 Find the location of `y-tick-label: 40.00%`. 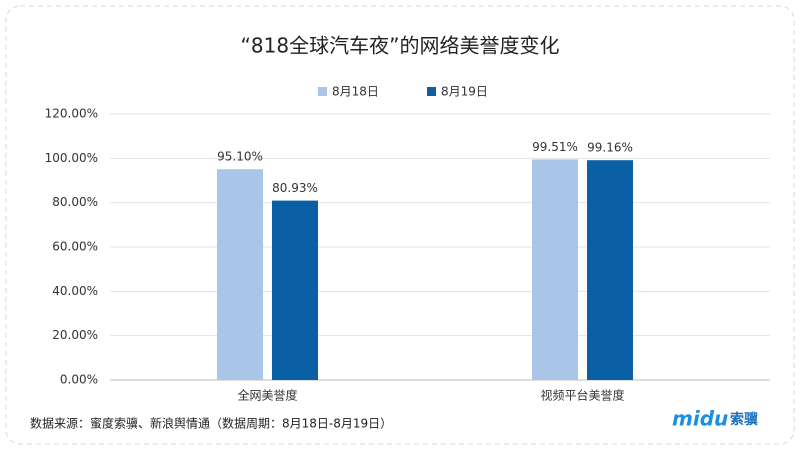

y-tick-label: 40.00% is located at coordinates (75, 291).